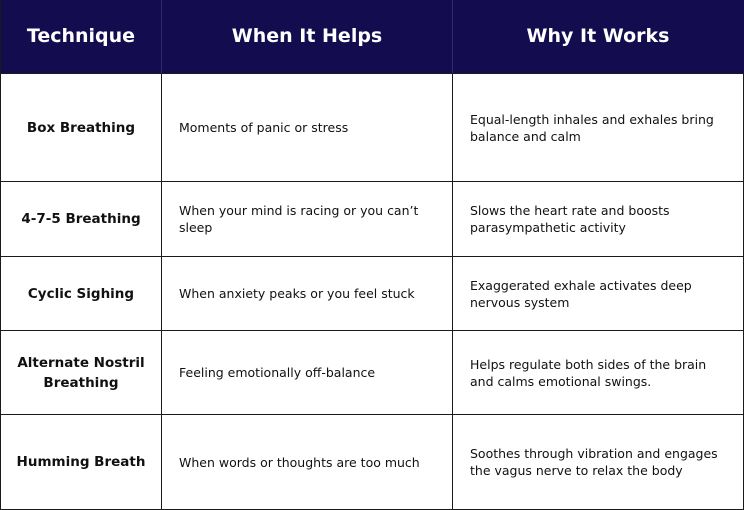  Describe the element at coordinates (307, 128) in the screenshot. I see `when-it-helps-cell: Moments of panic or stress` at that location.